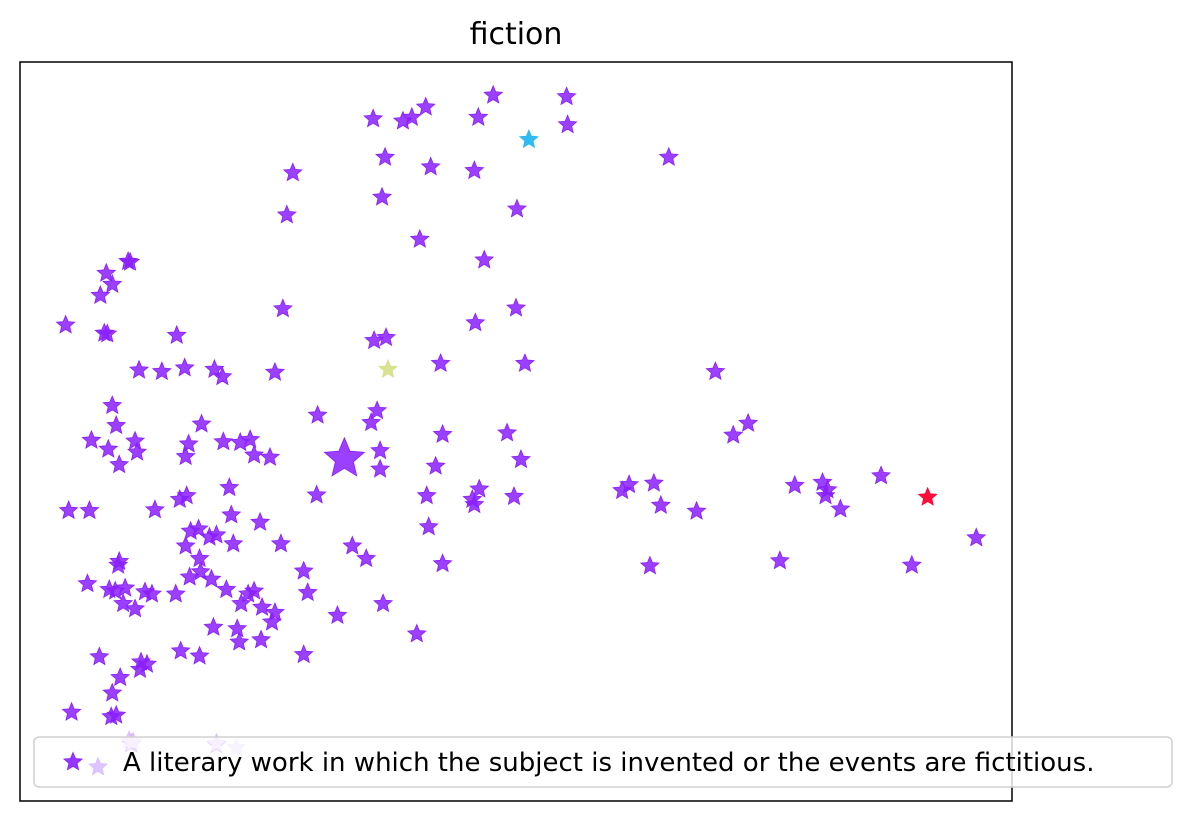  I want to click on legend-marker, so click(73, 761).